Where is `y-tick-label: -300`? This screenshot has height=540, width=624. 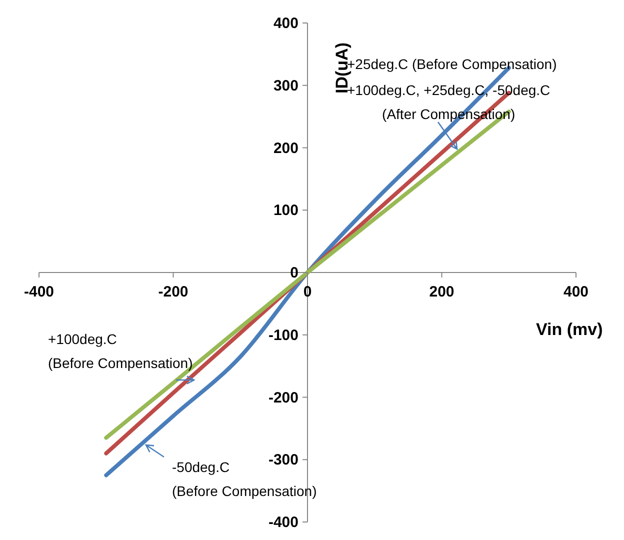
y-tick-label: -300 is located at coordinates (283, 460).